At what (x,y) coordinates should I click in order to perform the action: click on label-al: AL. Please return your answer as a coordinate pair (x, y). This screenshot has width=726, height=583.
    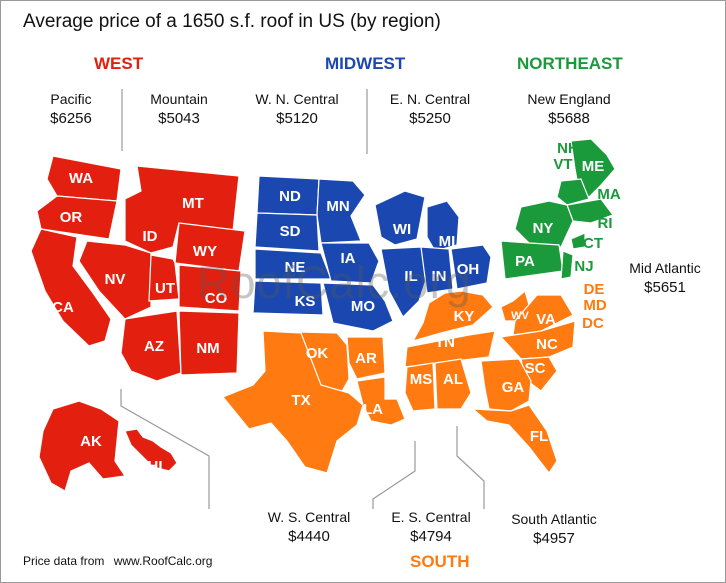
    Looking at the image, I should click on (453, 379).